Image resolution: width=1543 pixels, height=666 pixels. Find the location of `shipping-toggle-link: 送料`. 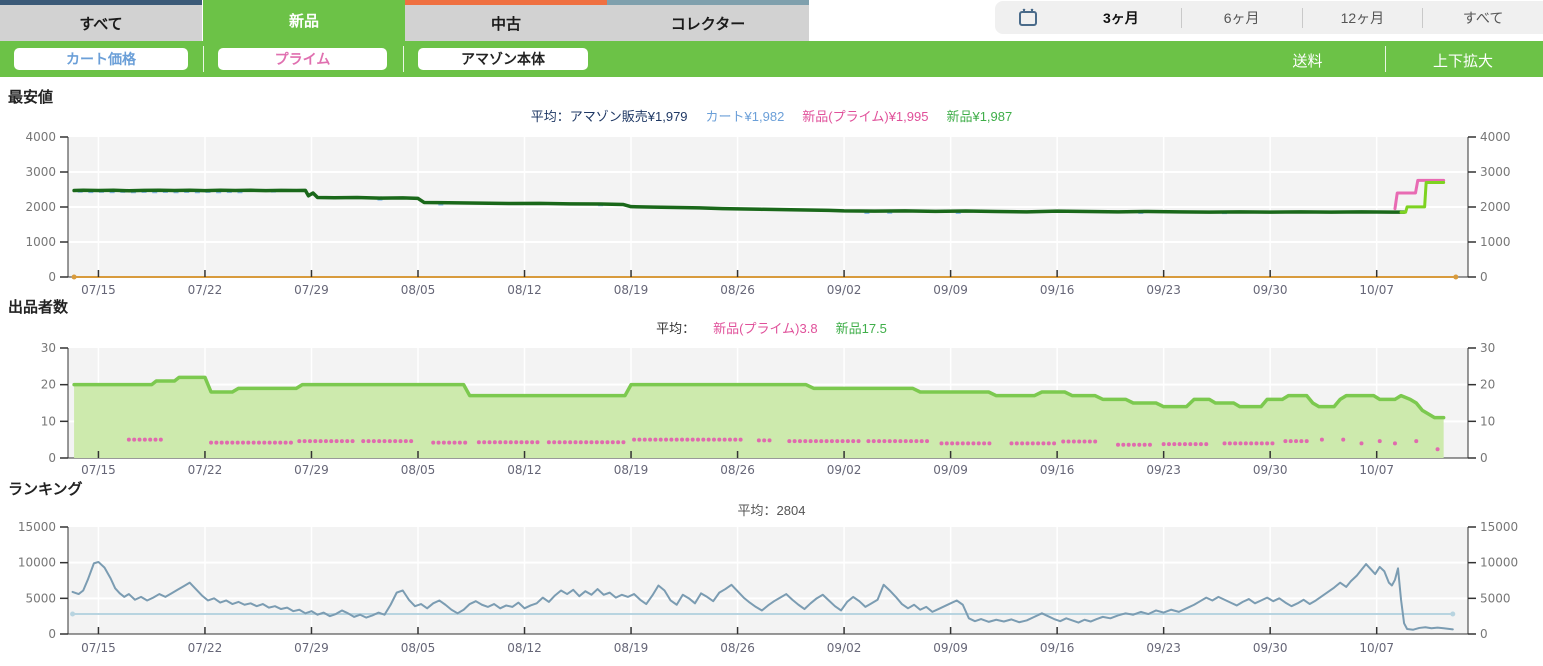

shipping-toggle-link: 送料 is located at coordinates (1307, 61).